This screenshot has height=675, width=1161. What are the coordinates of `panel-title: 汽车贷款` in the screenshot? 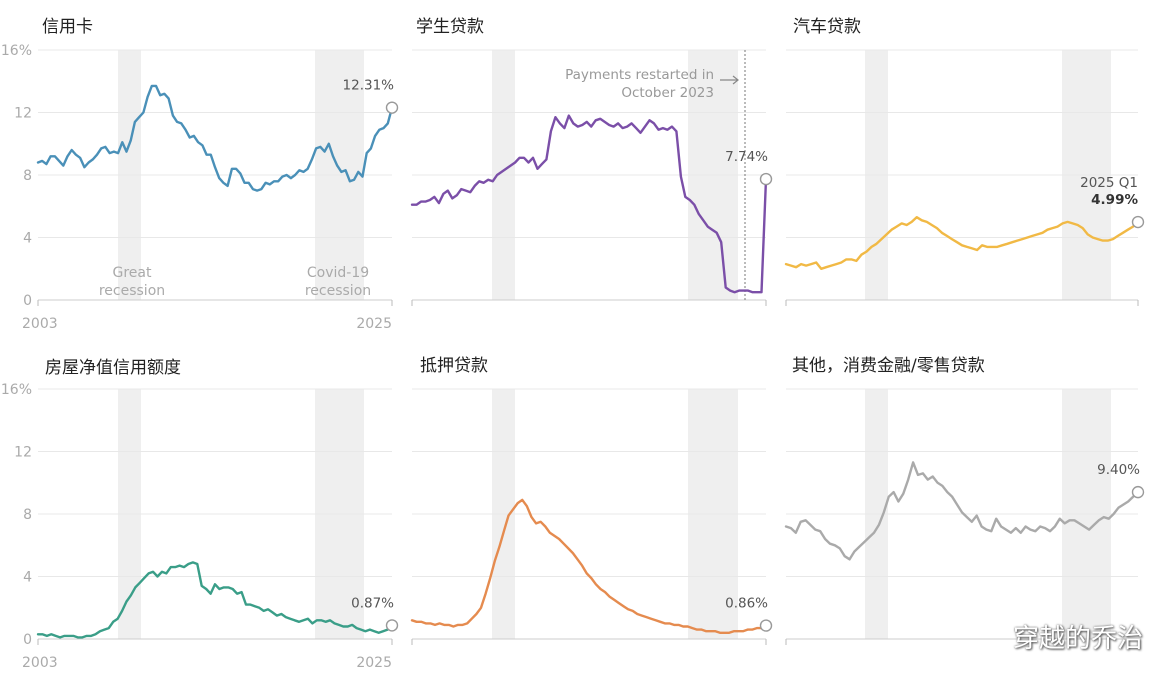 It's located at (827, 27).